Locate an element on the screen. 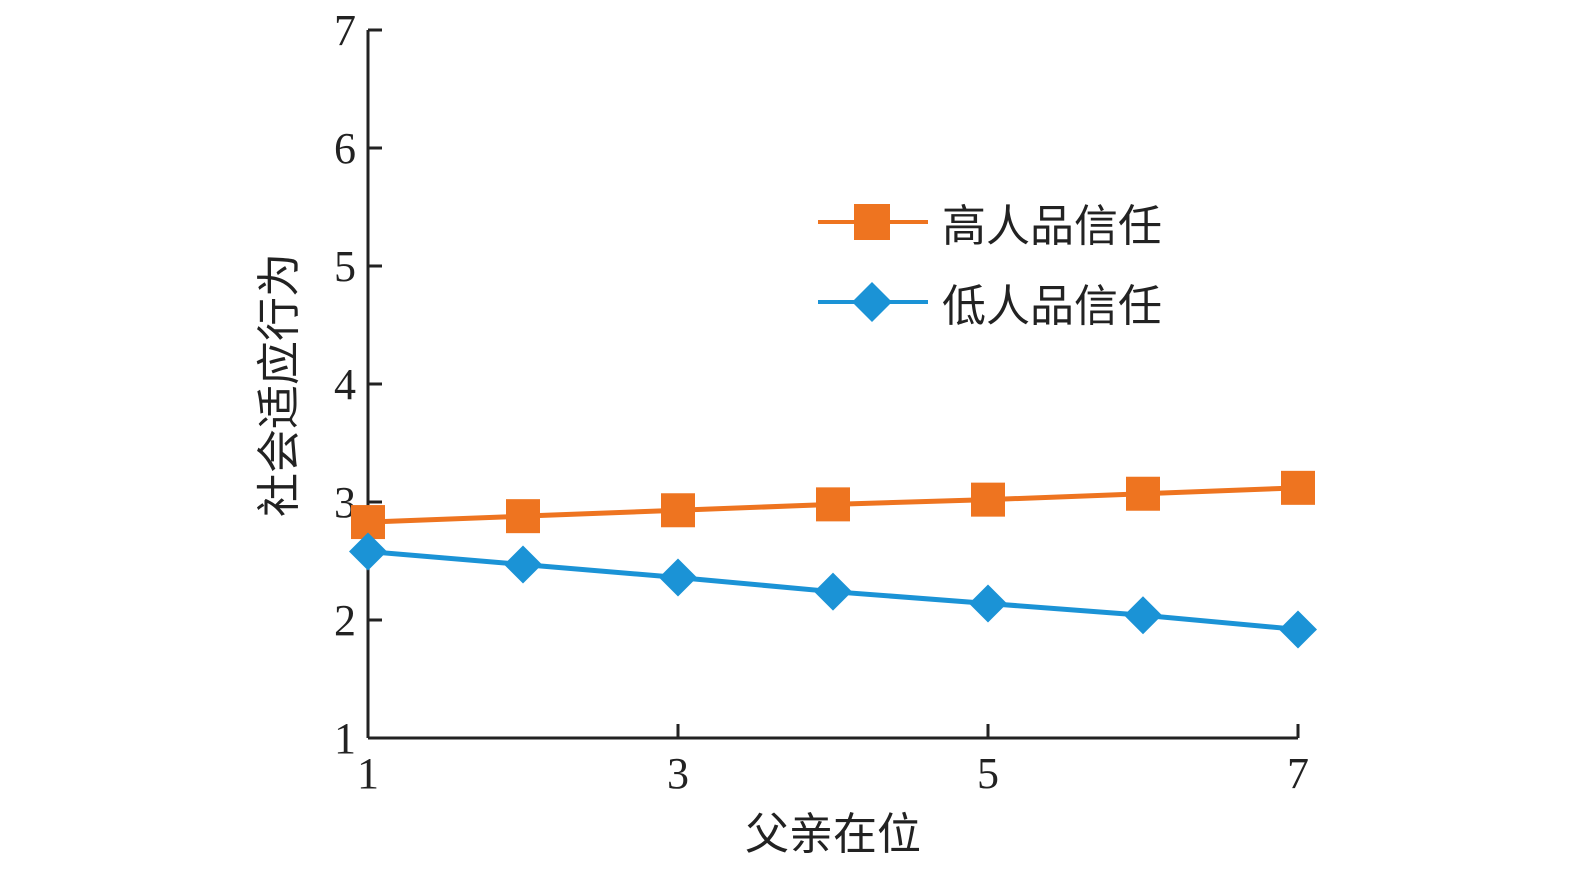 The width and height of the screenshot is (1575, 877). legend-marker-high is located at coordinates (872, 222).